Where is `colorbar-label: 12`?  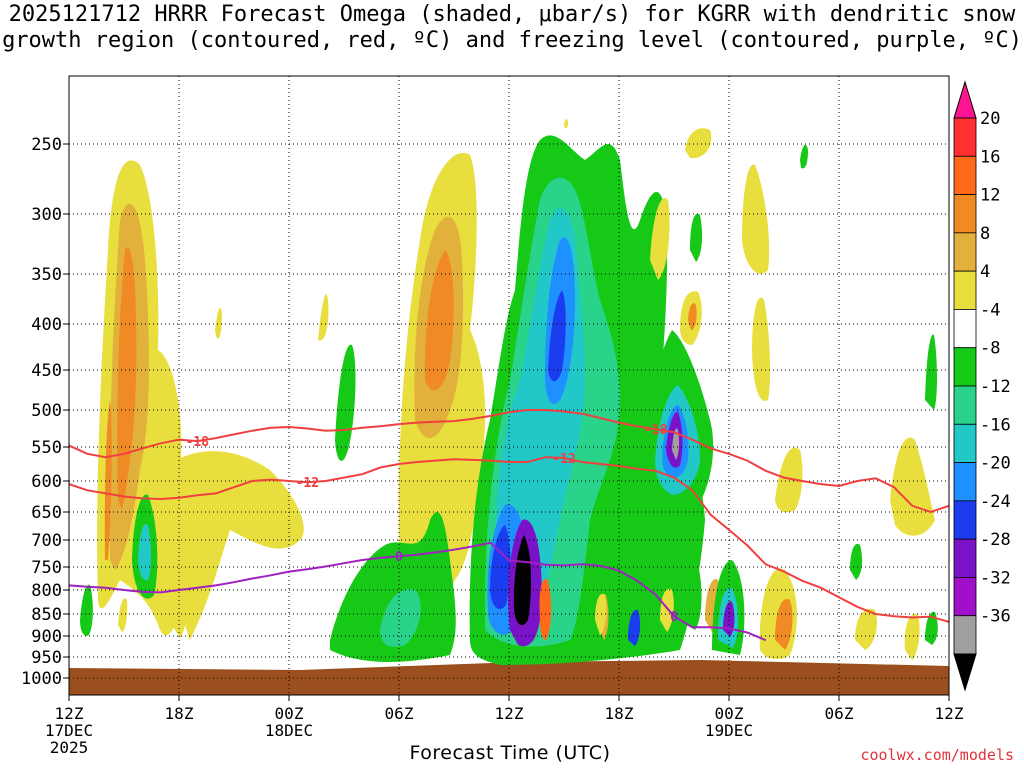
colorbar-label: 12 is located at coordinates (990, 196).